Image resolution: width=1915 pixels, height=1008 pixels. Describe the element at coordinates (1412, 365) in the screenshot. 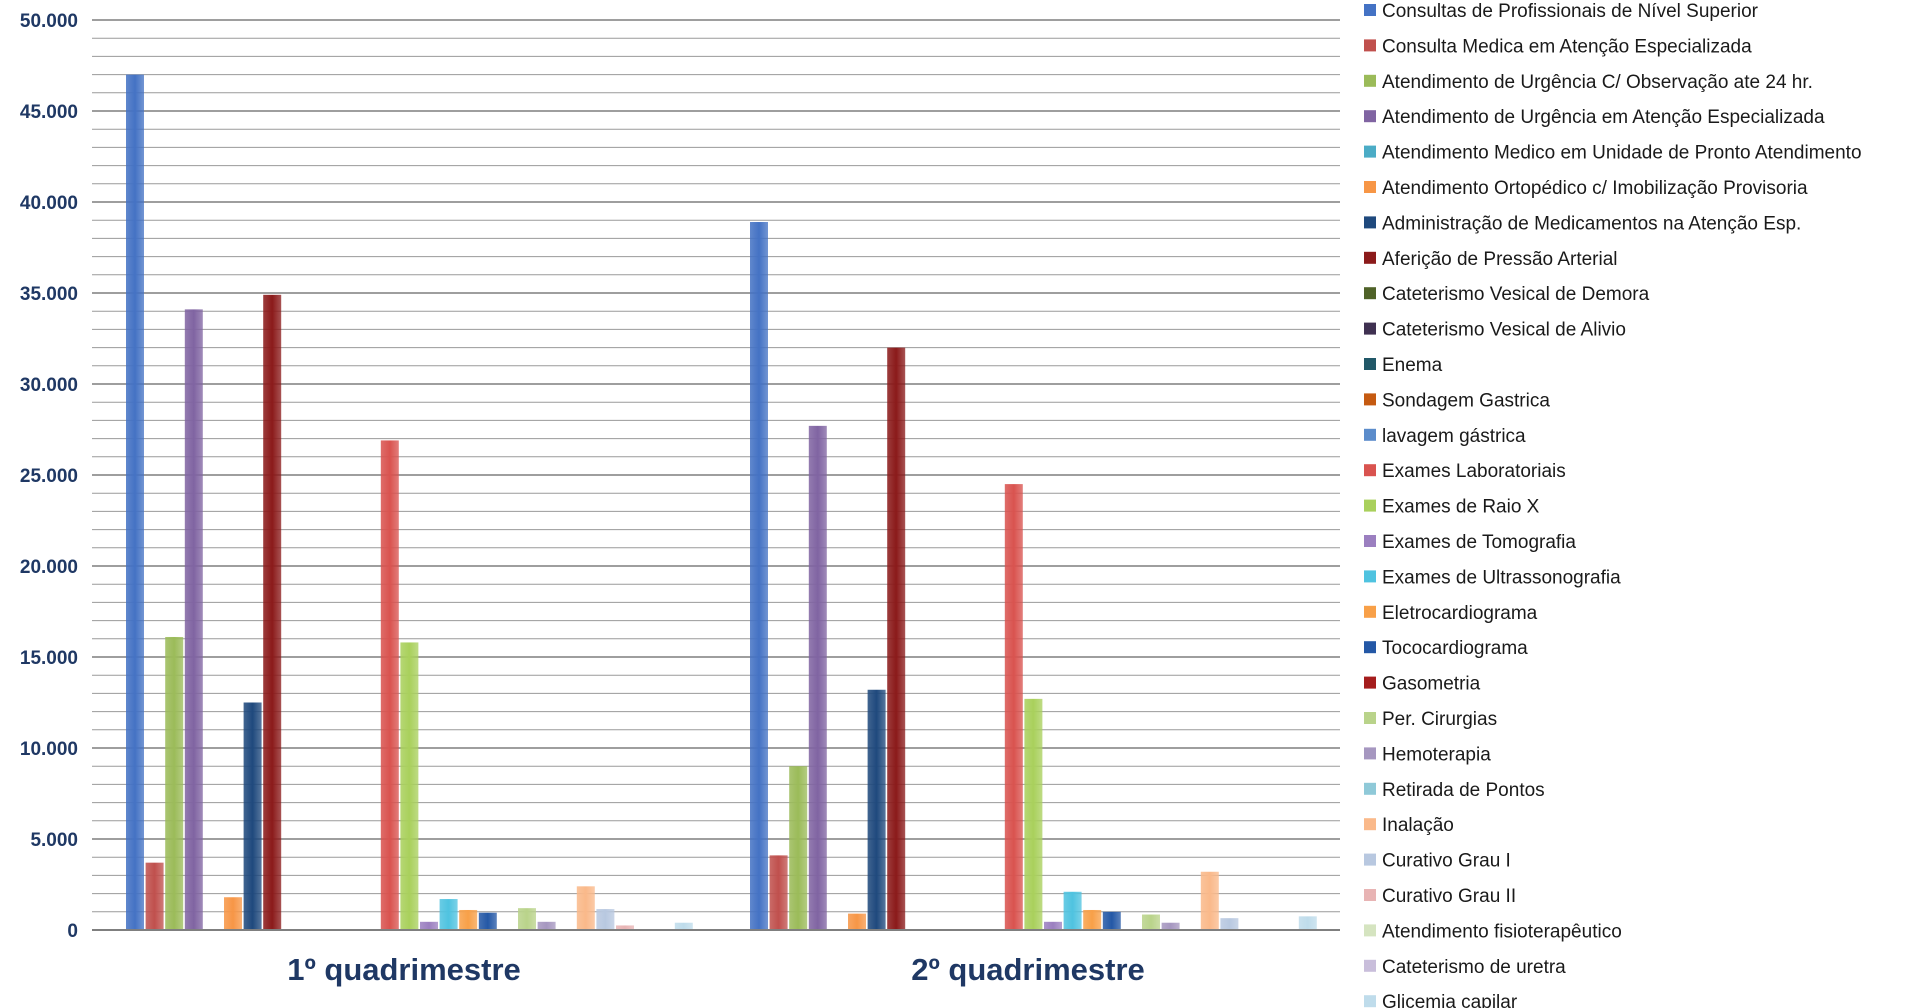

I see `legend-label: Enema` at that location.